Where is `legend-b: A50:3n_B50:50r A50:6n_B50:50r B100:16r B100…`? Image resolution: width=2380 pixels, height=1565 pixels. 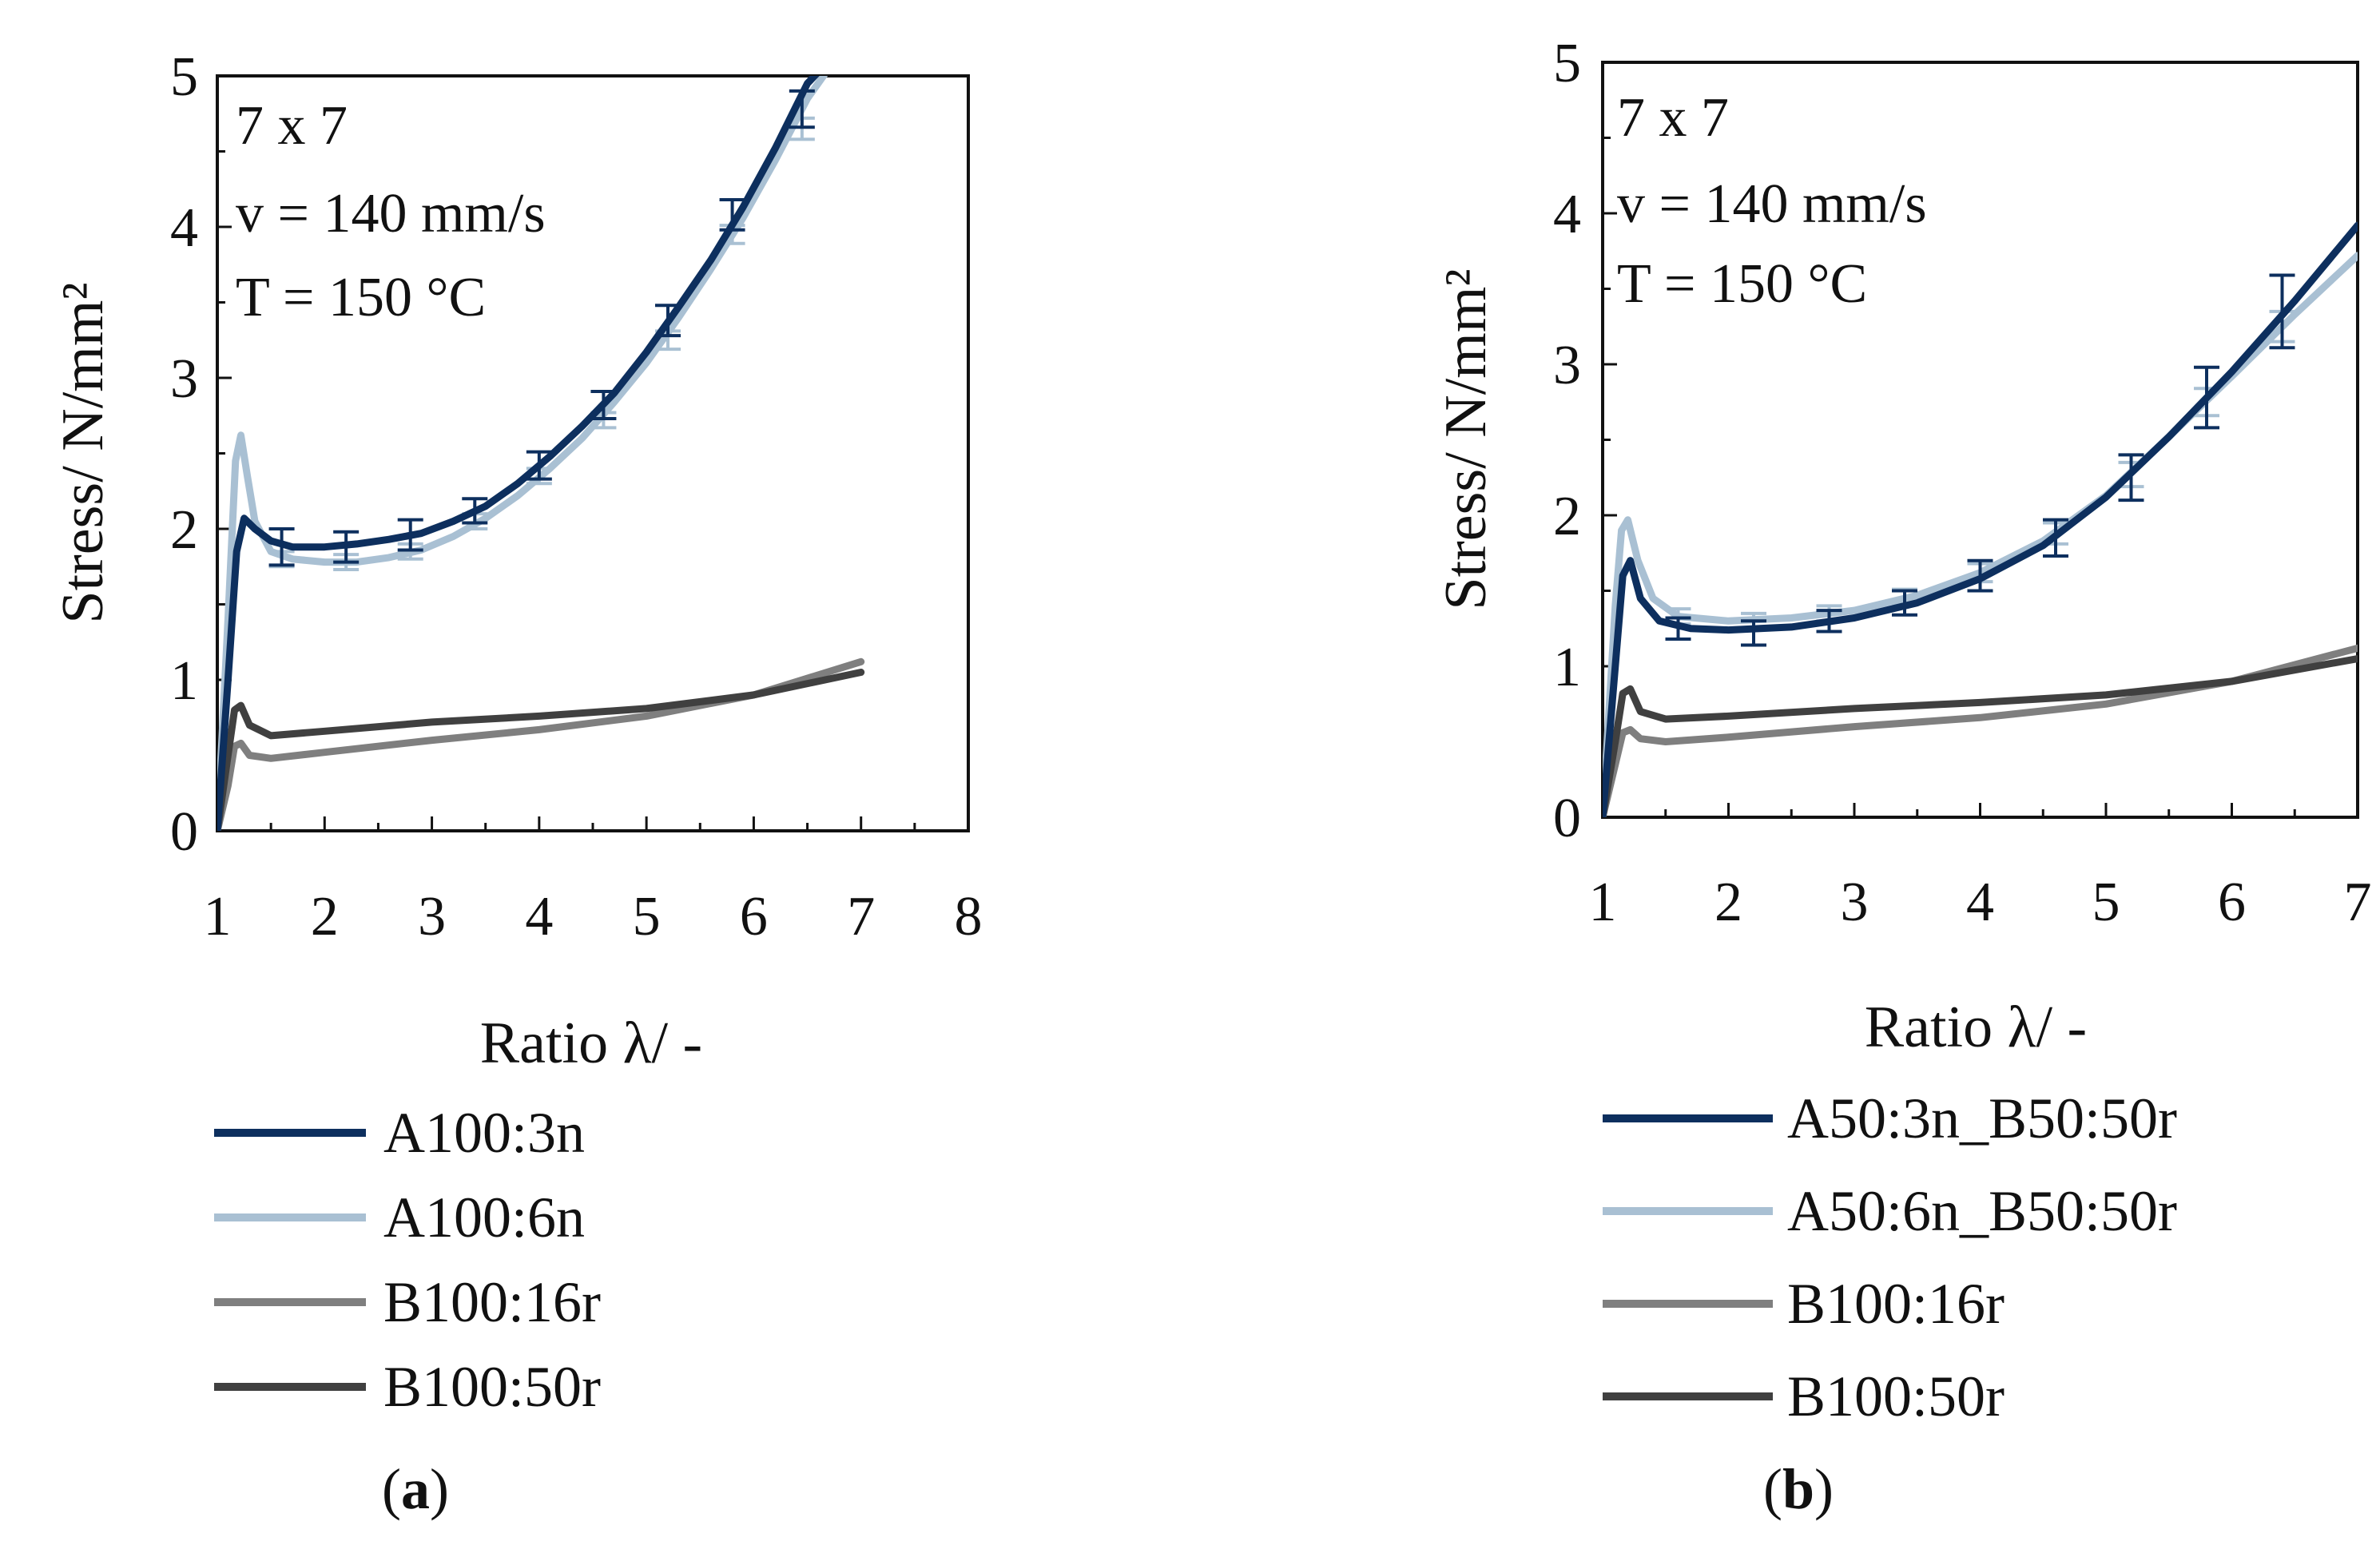
legend-b: A50:3n_B50:50r A50:6n_B50:50r B100:16r B100… is located at coordinates (1890, 1257).